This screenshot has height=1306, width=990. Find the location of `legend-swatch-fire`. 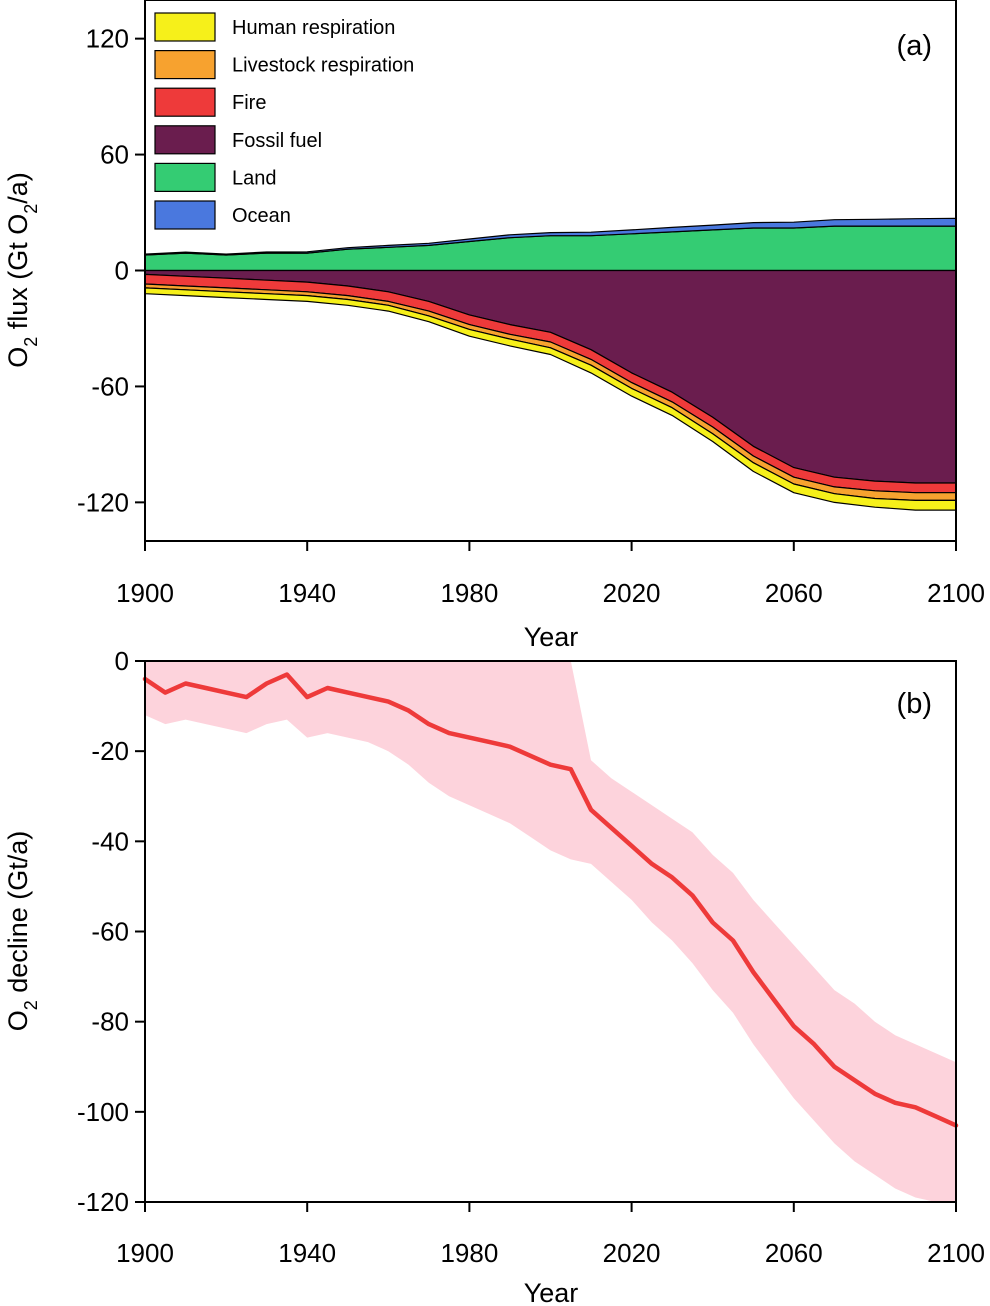

legend-swatch-fire is located at coordinates (185, 102).